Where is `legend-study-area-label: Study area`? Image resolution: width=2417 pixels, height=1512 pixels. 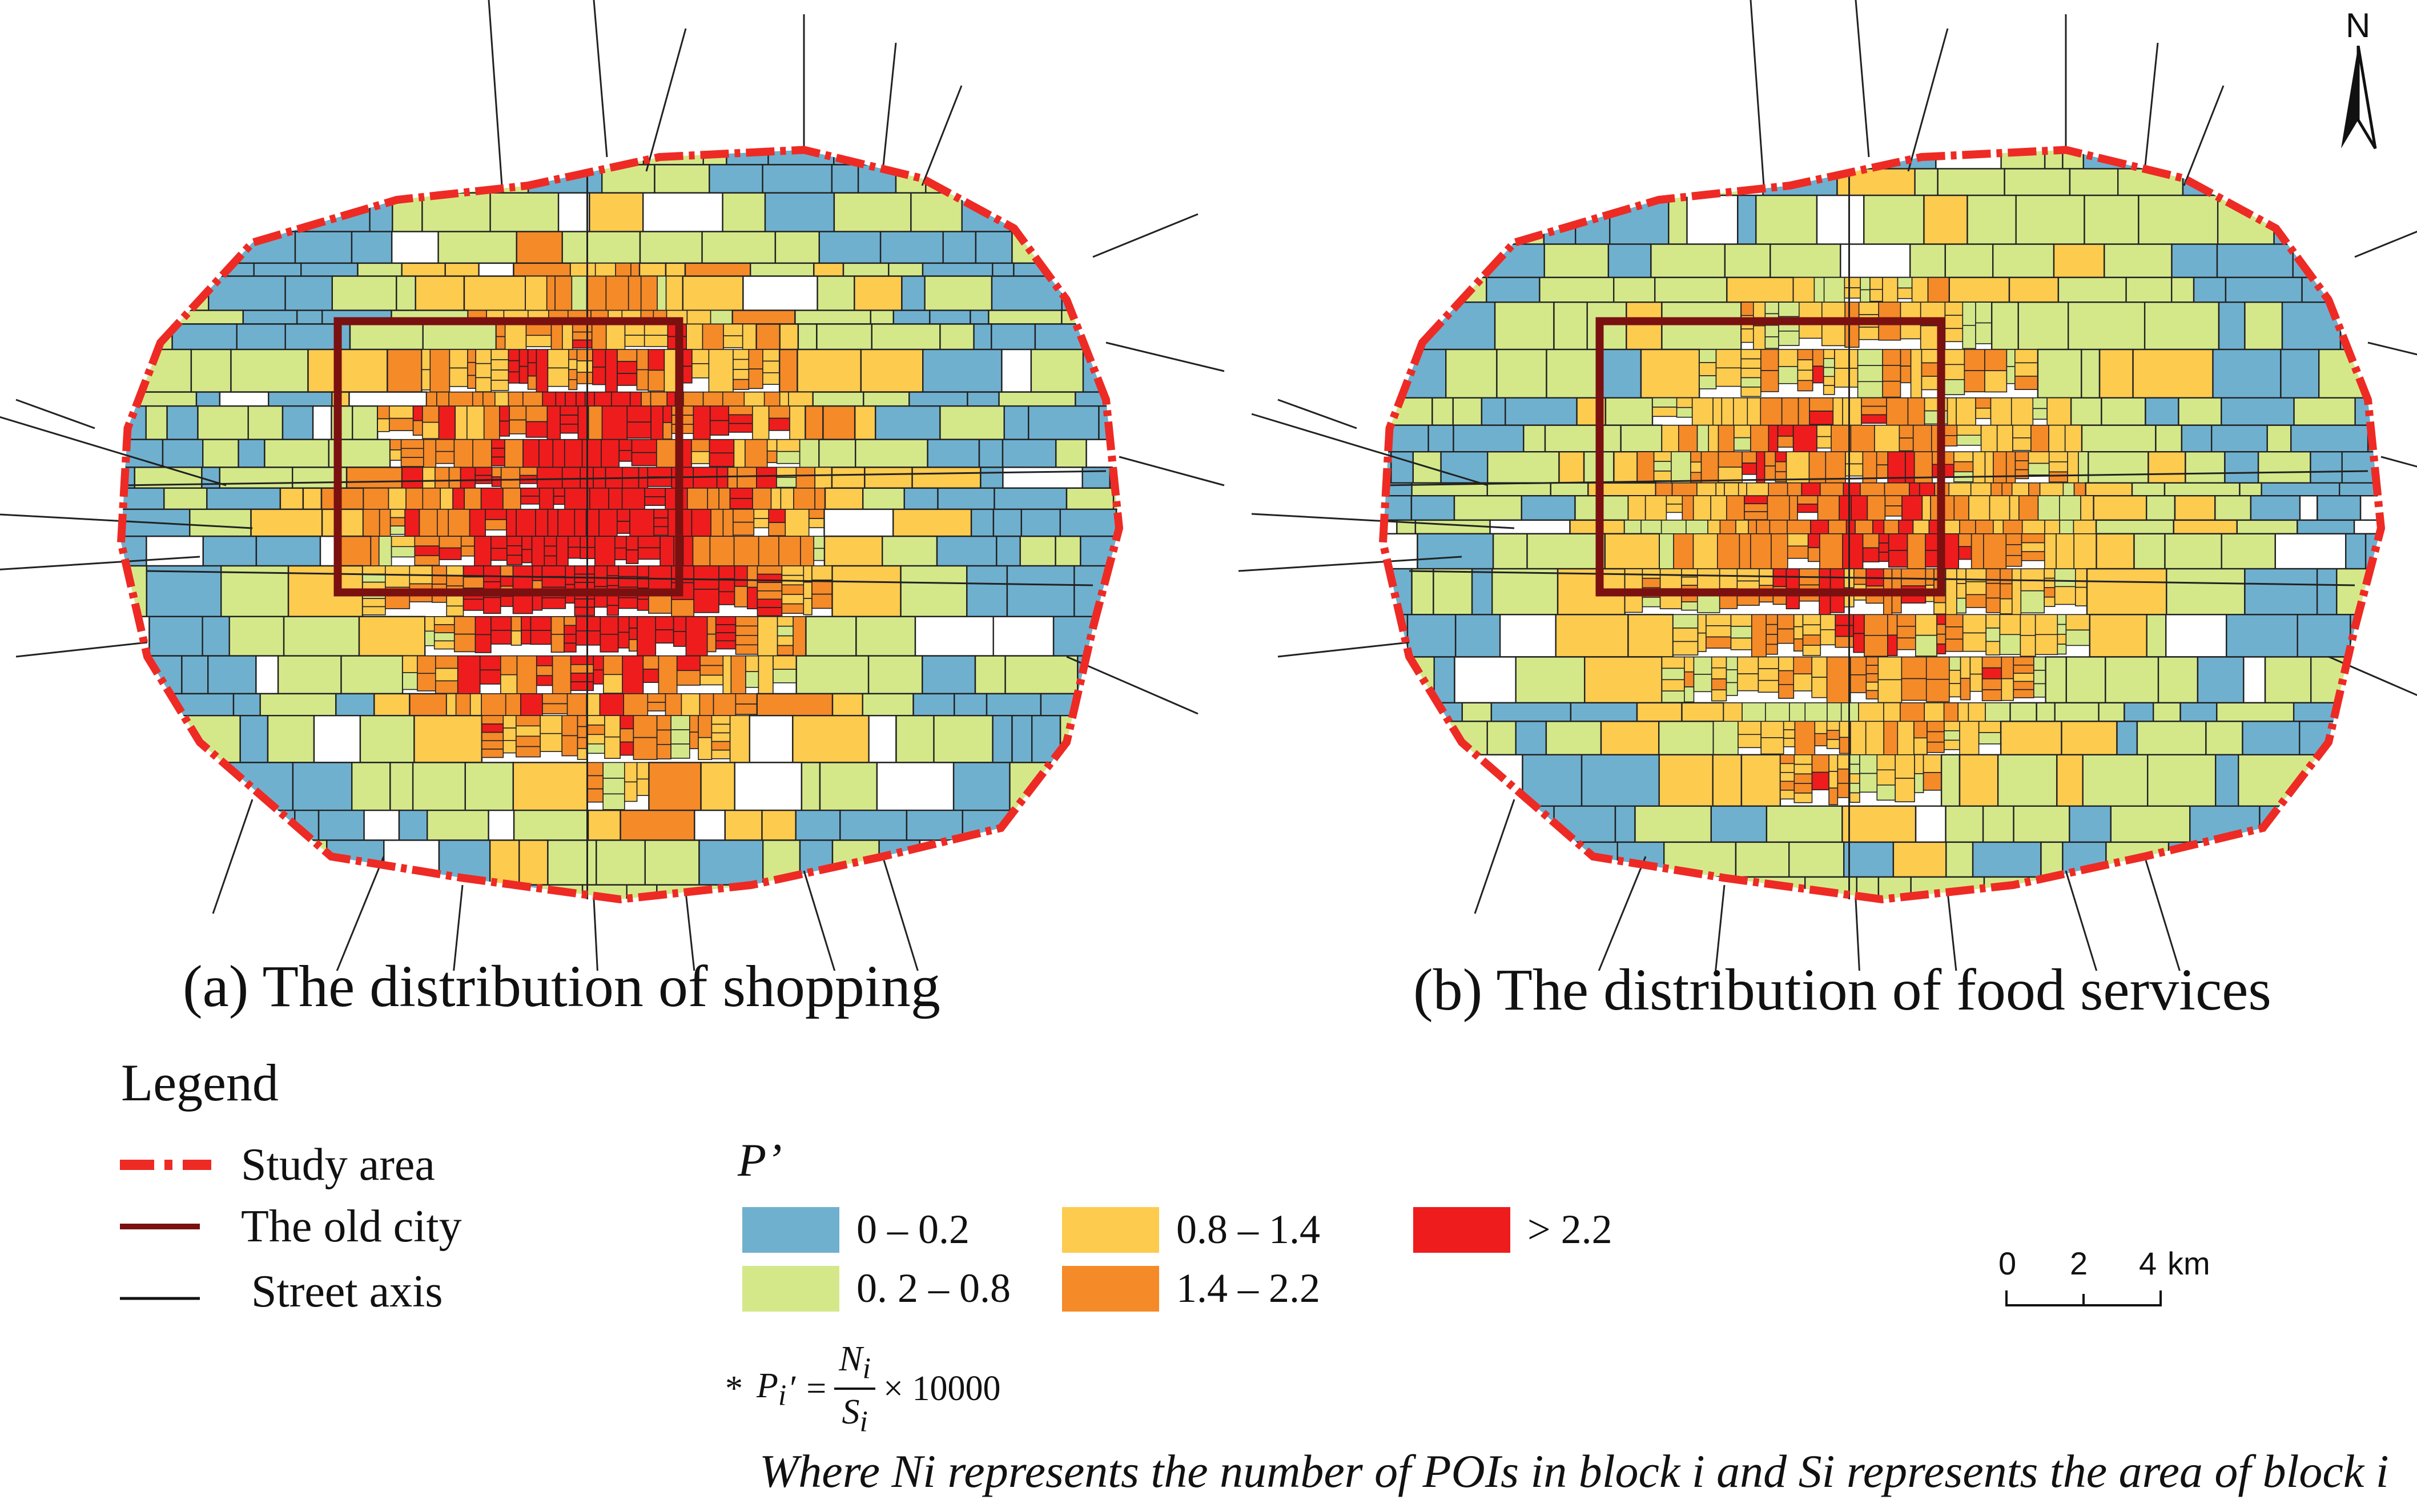
legend-study-area-label: Study area is located at coordinates (338, 1165).